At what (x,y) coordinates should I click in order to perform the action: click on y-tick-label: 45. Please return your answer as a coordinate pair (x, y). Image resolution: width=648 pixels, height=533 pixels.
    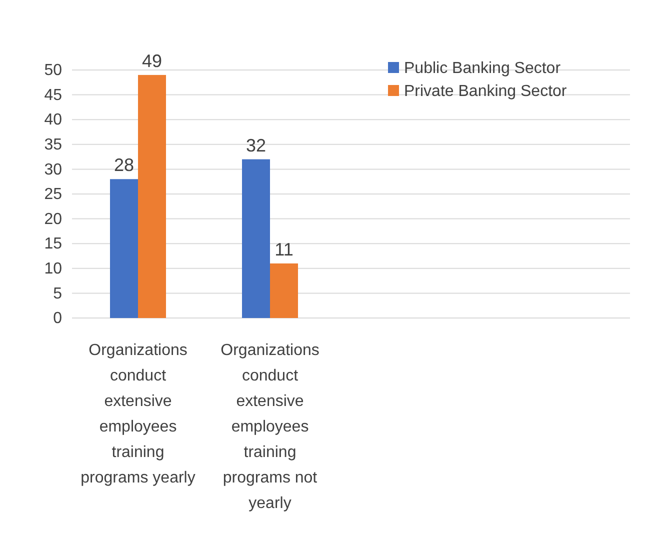
    Looking at the image, I should click on (53, 95).